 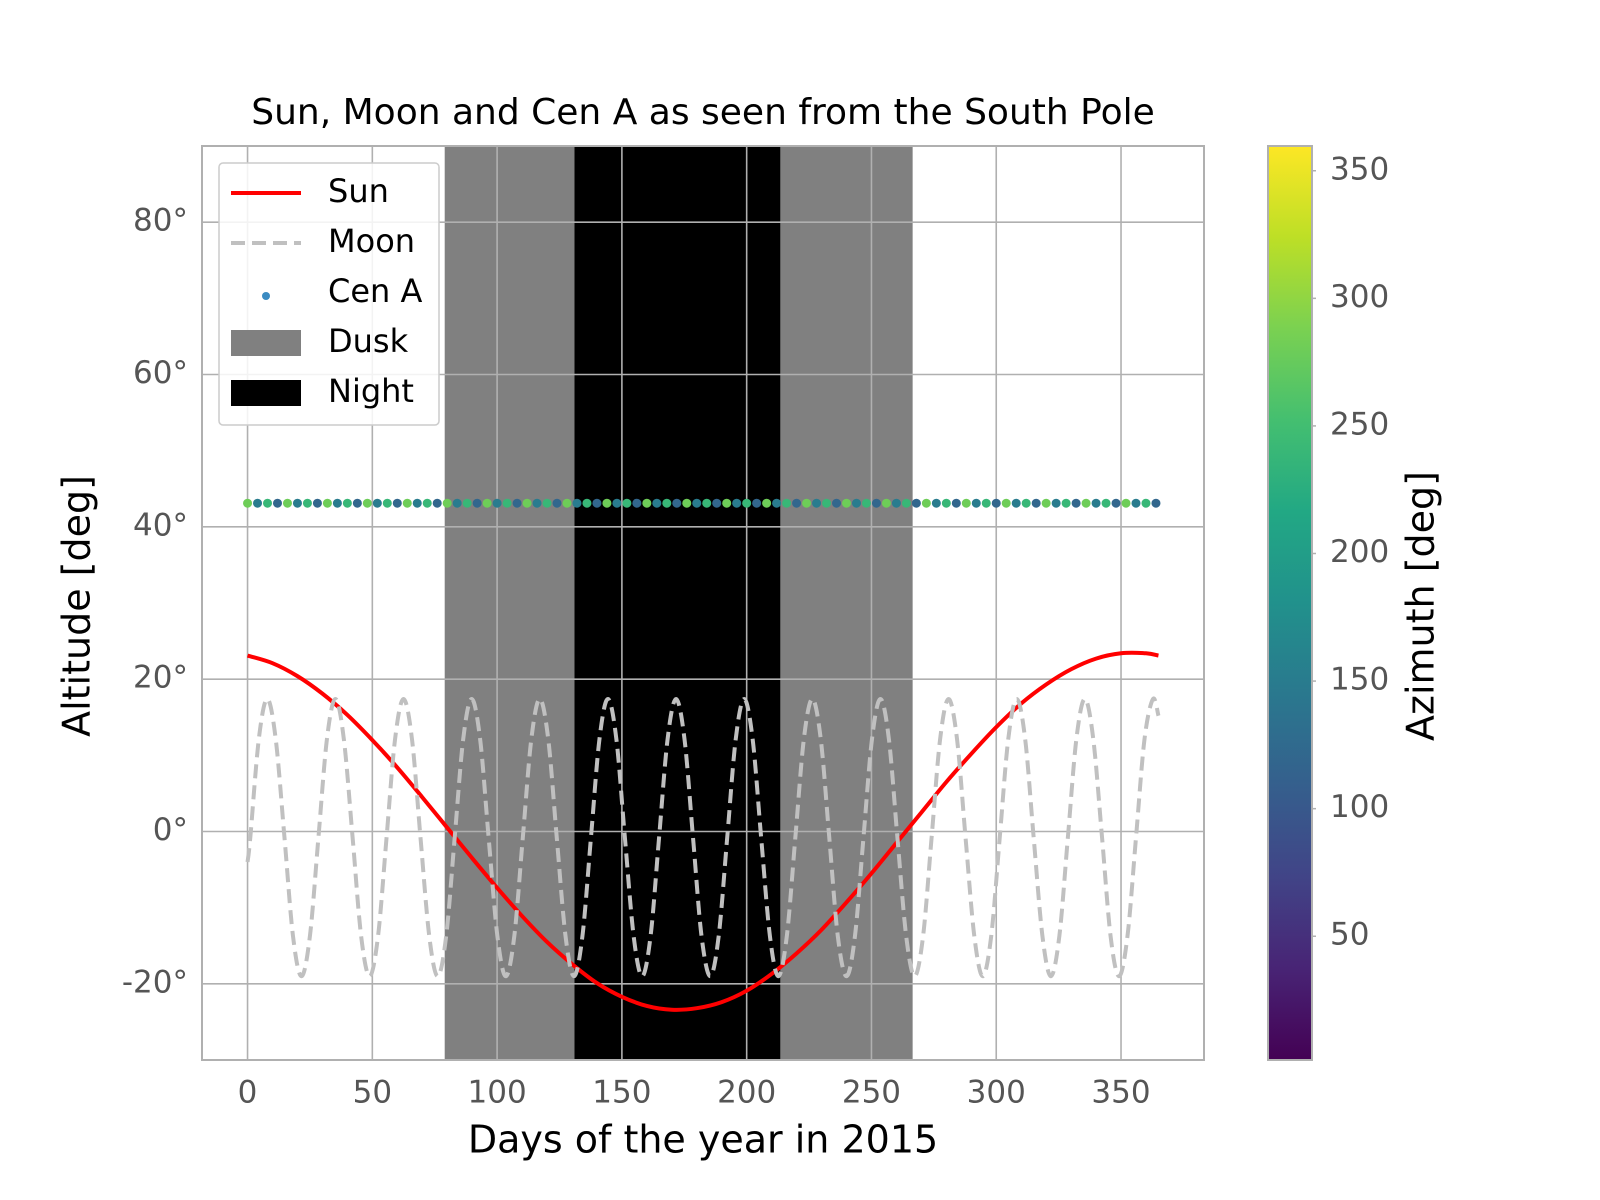 I want to click on colorbar-label: Azimuth [deg], so click(x=1421, y=606).